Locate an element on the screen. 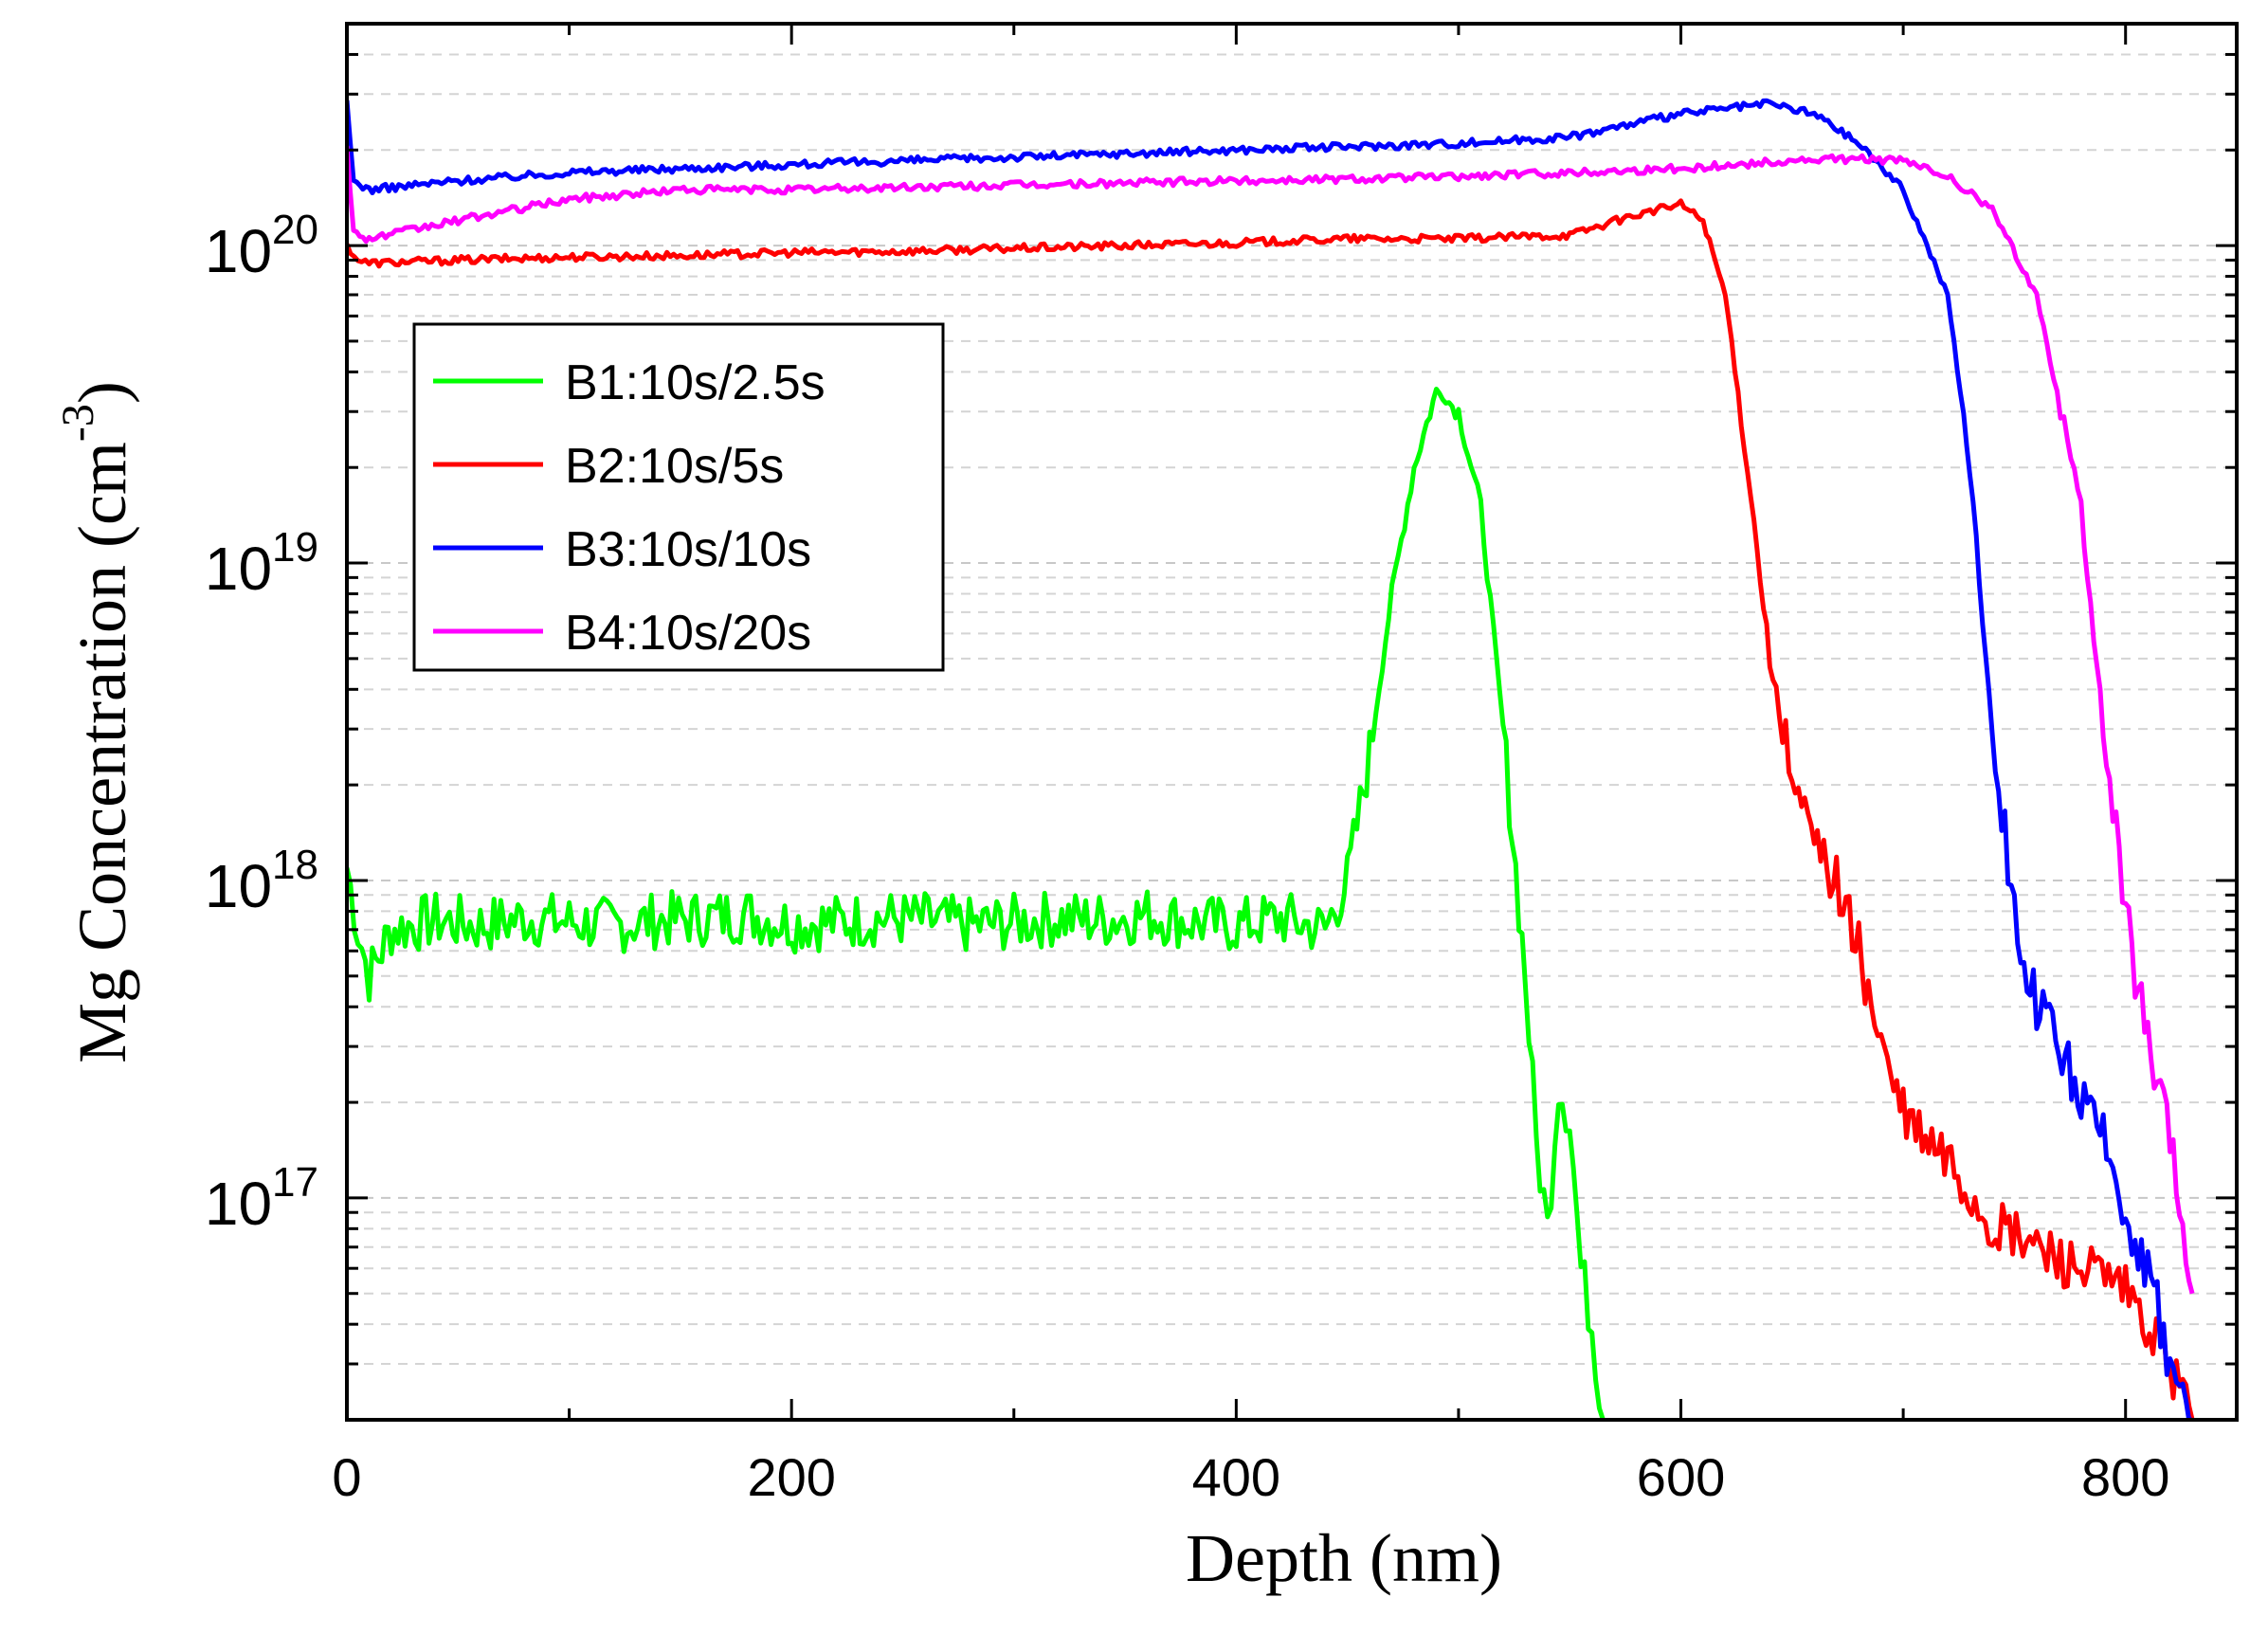  x-tick-label: 200 is located at coordinates (791, 1477).